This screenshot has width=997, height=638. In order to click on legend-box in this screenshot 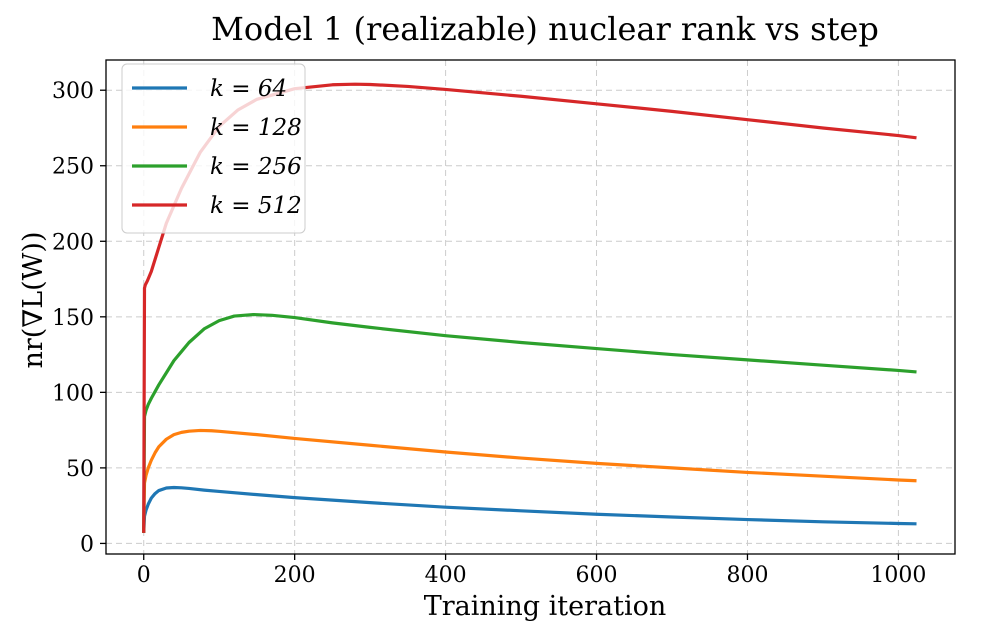, I will do `click(213, 148)`.